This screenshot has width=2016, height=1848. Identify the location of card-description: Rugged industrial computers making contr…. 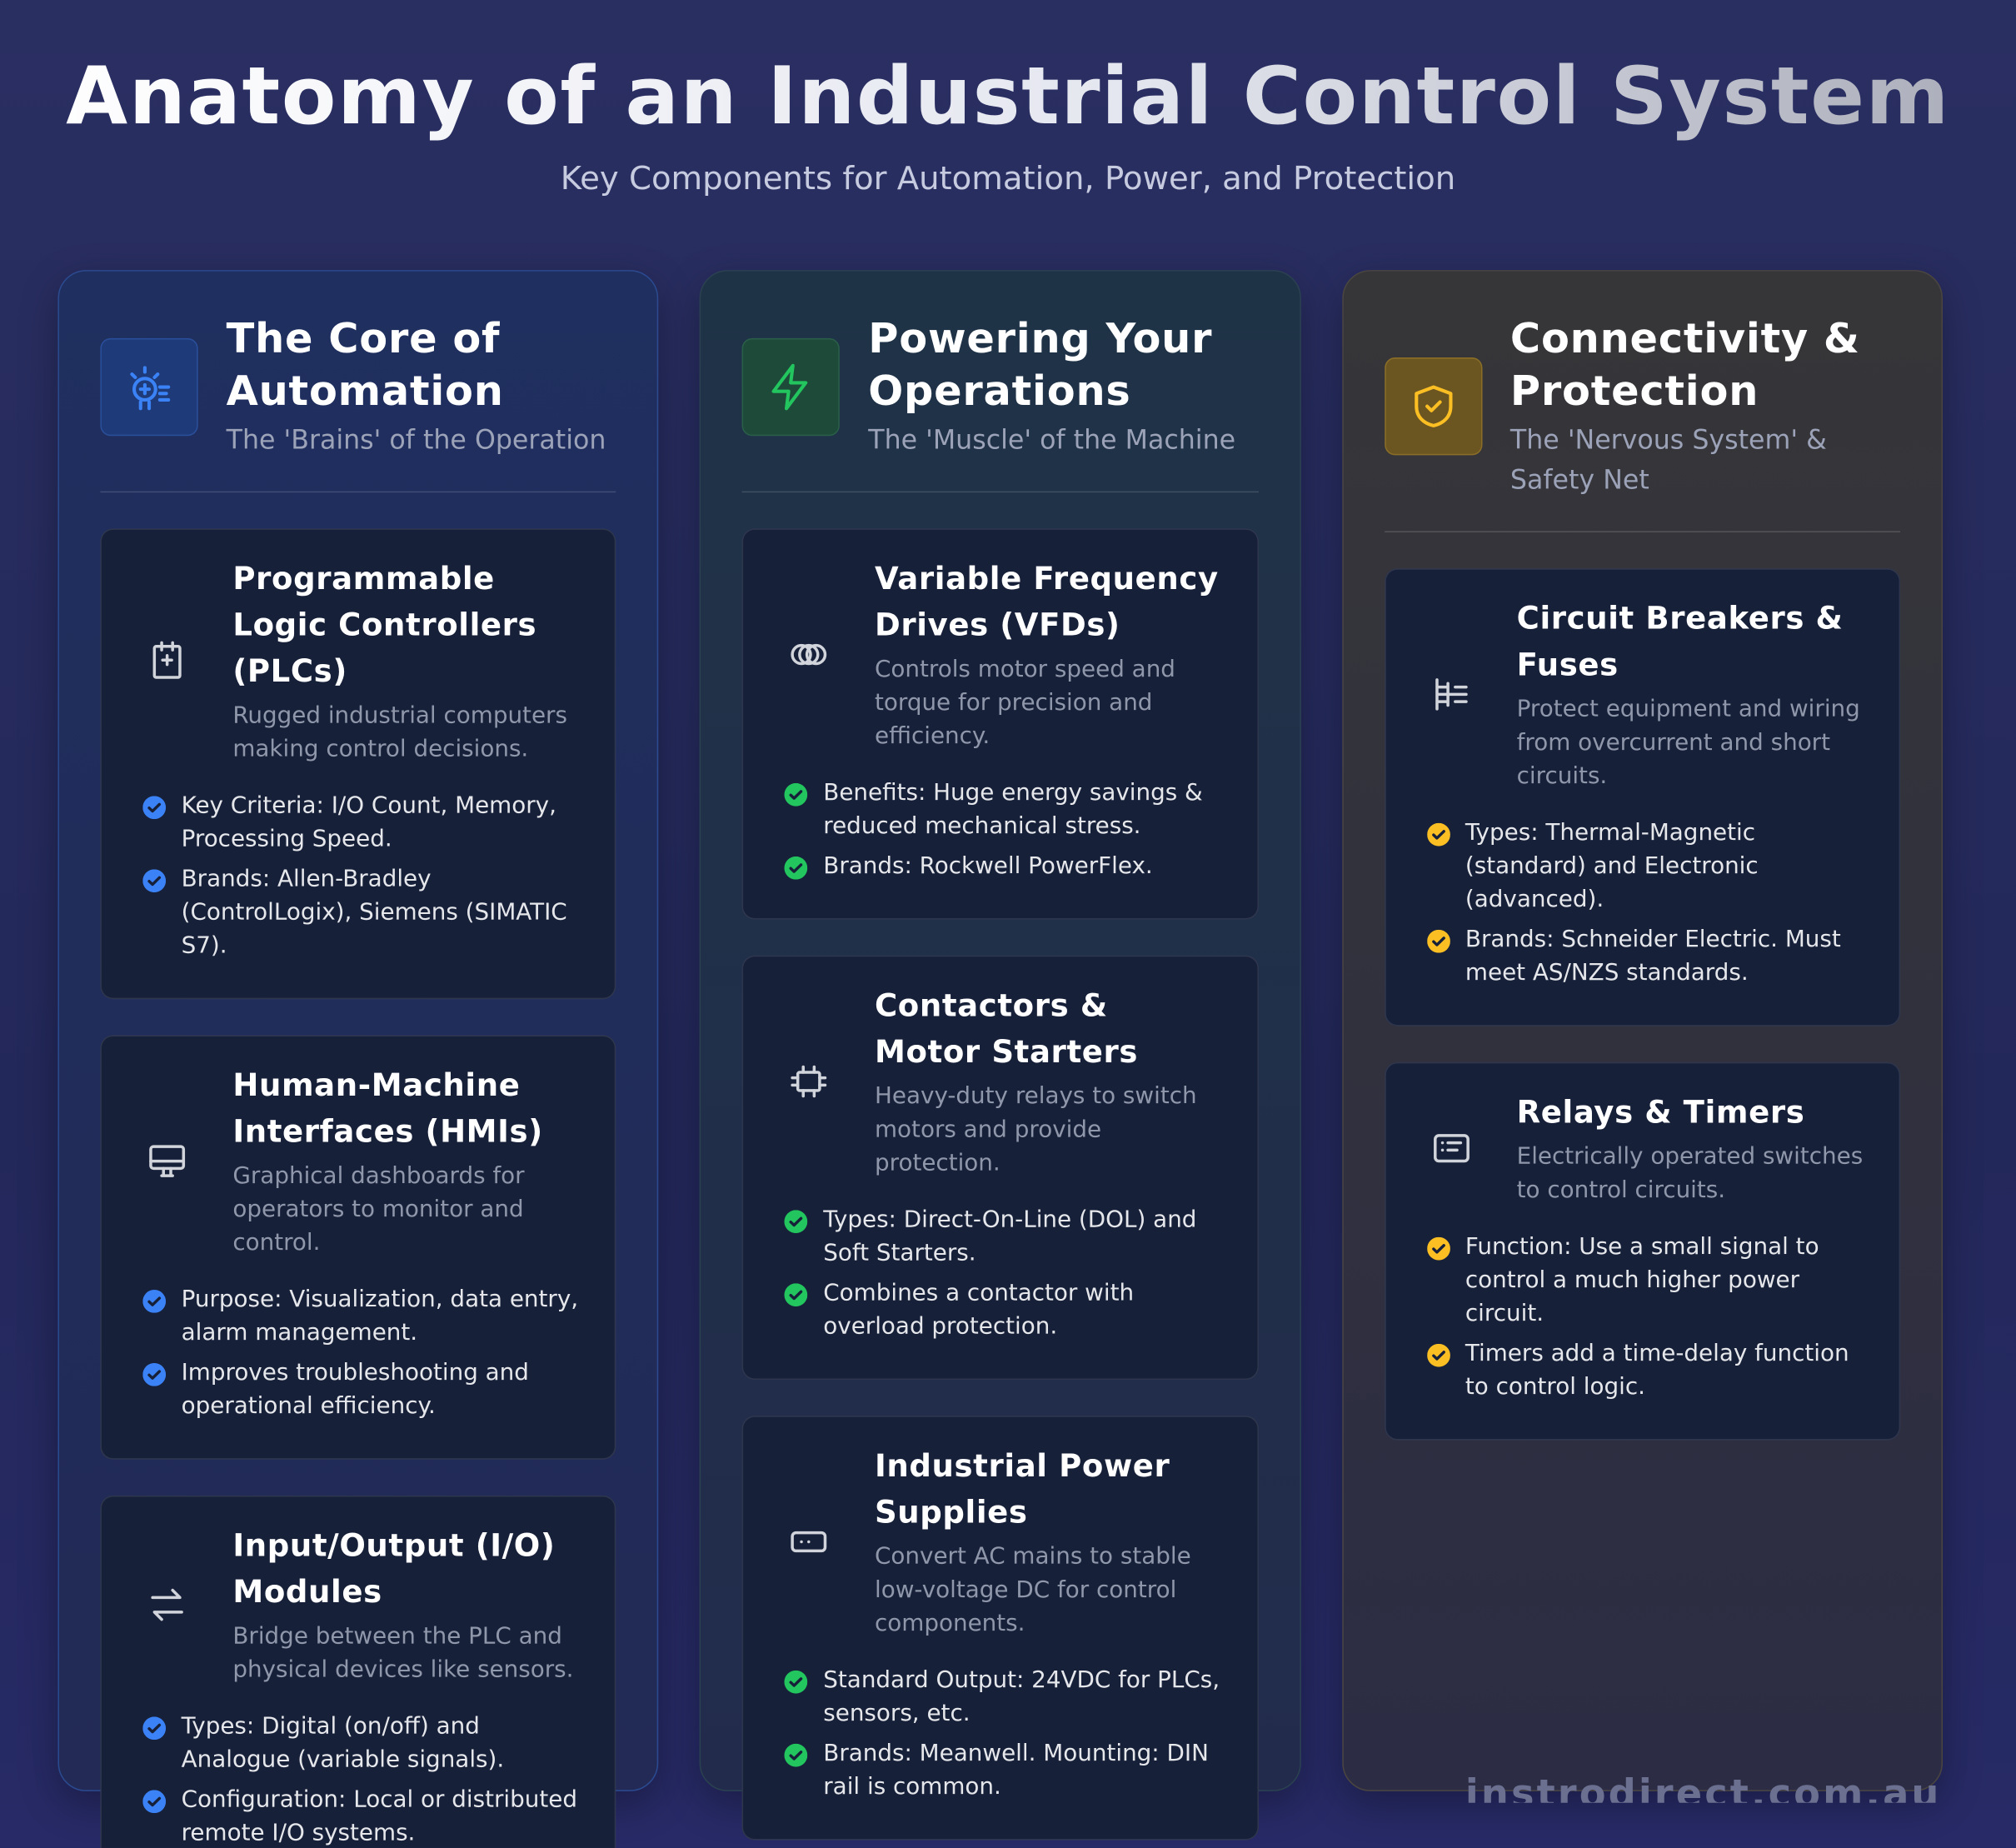
(399, 732).